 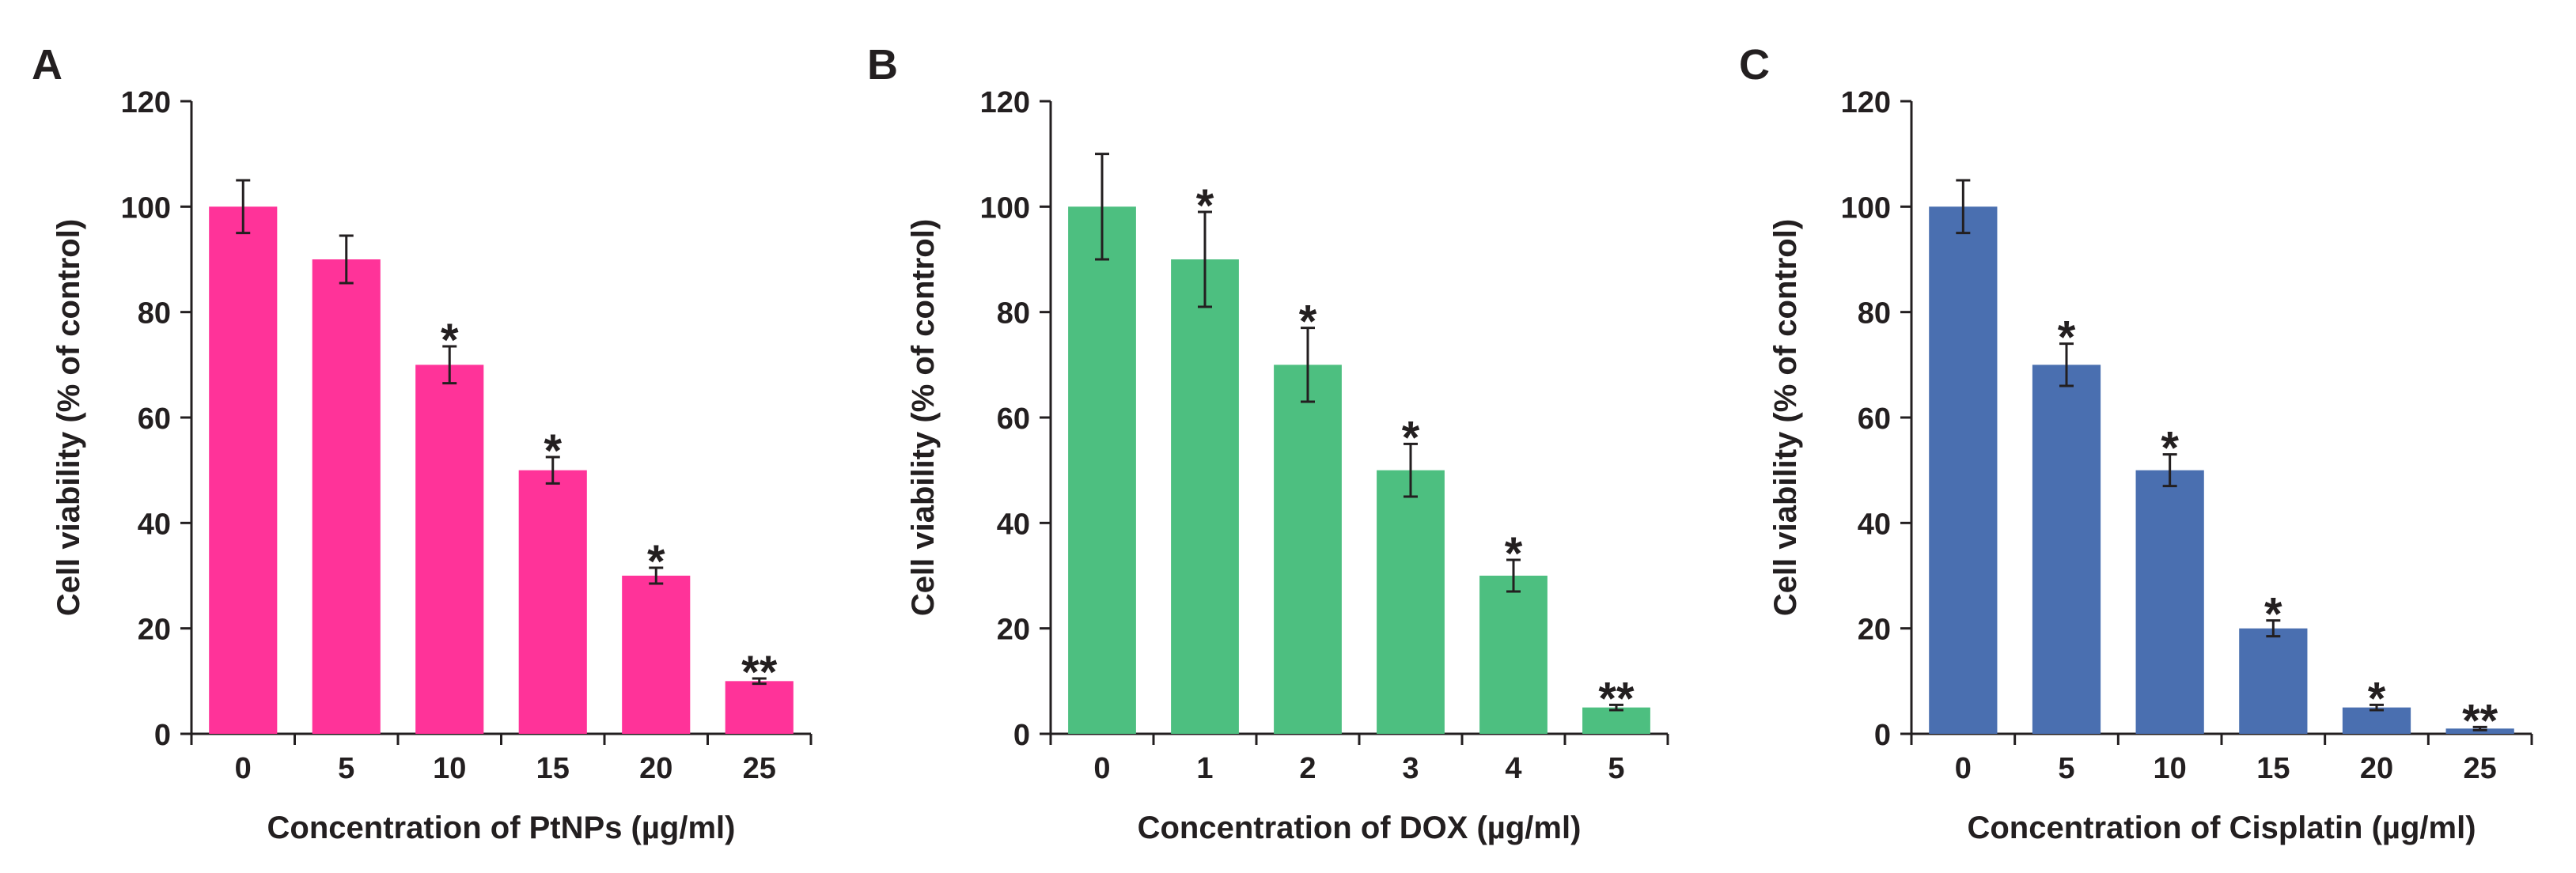 What do you see at coordinates (1754, 65) in the screenshot?
I see `panel-label: C` at bounding box center [1754, 65].